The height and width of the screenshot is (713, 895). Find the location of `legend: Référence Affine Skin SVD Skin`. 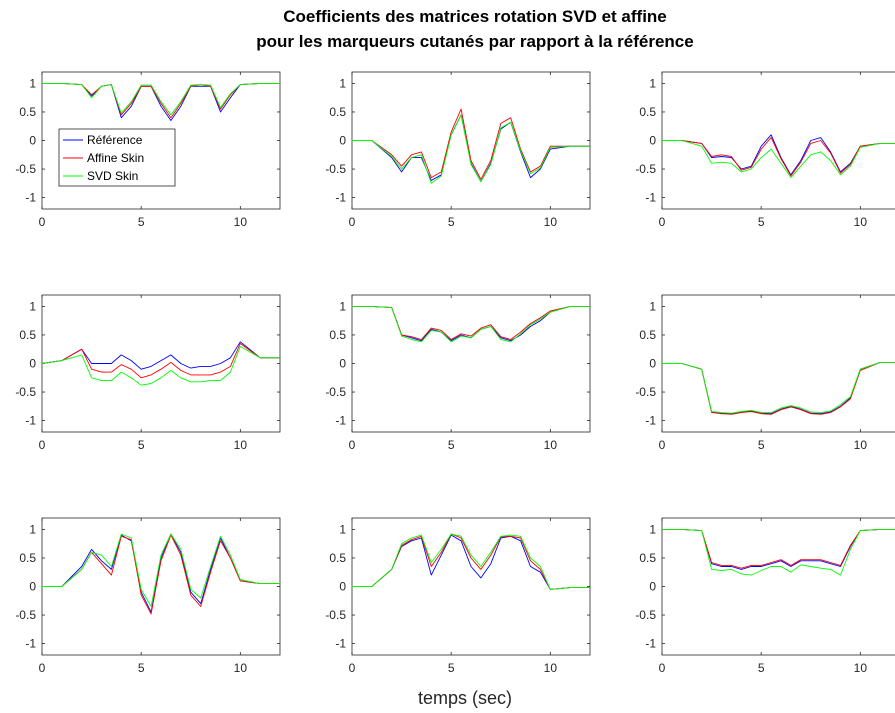

legend: Référence Affine Skin SVD Skin is located at coordinates (117, 157).